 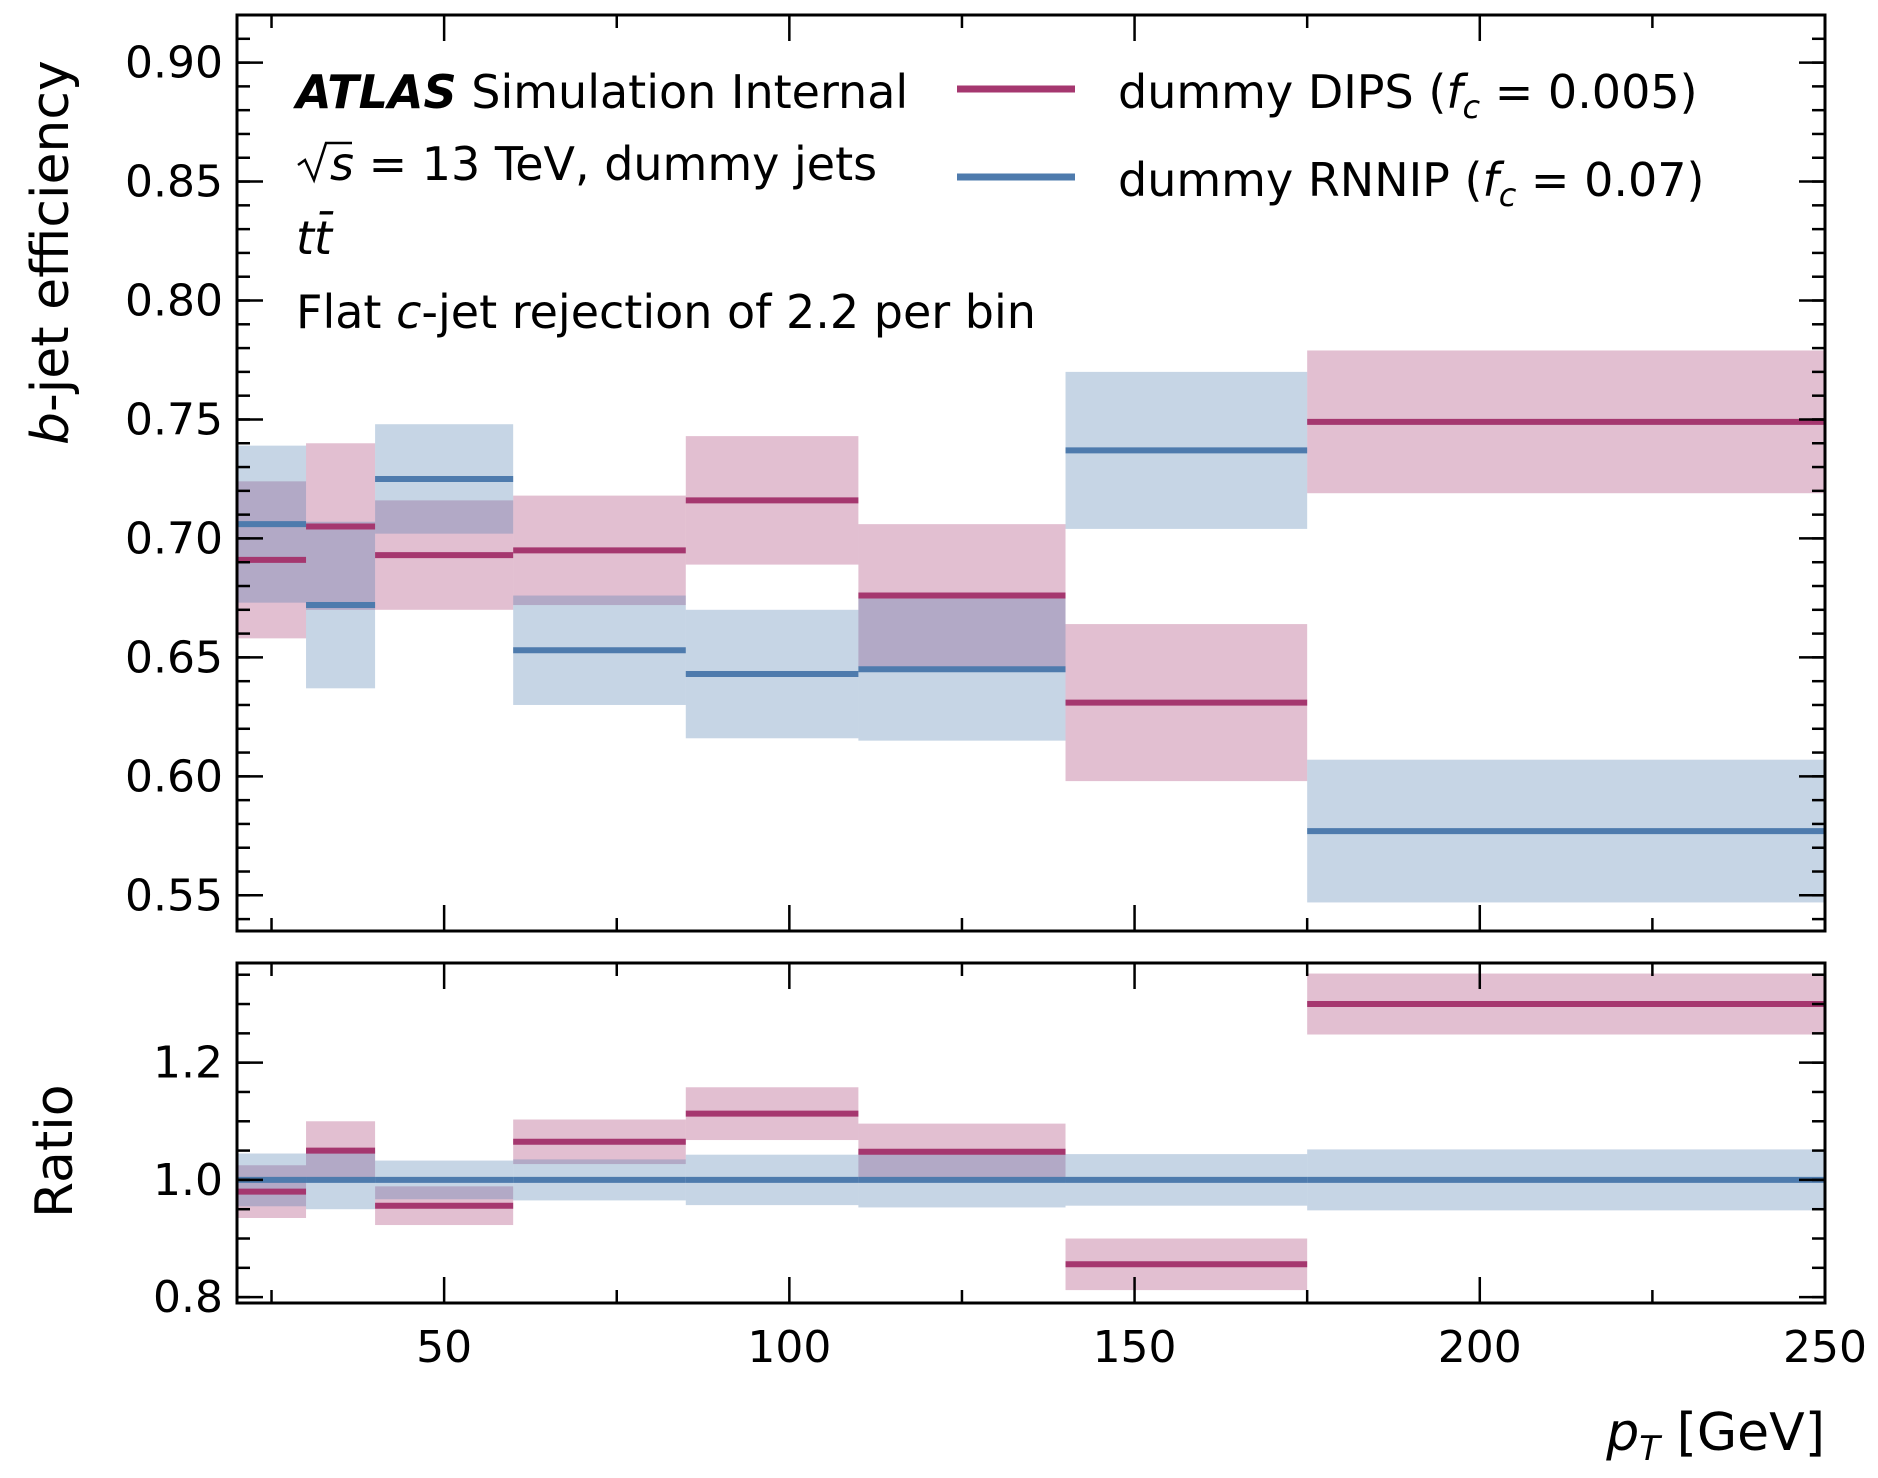 I want to click on legend-label-dips-value: 0.005, so click(x=1614, y=92).